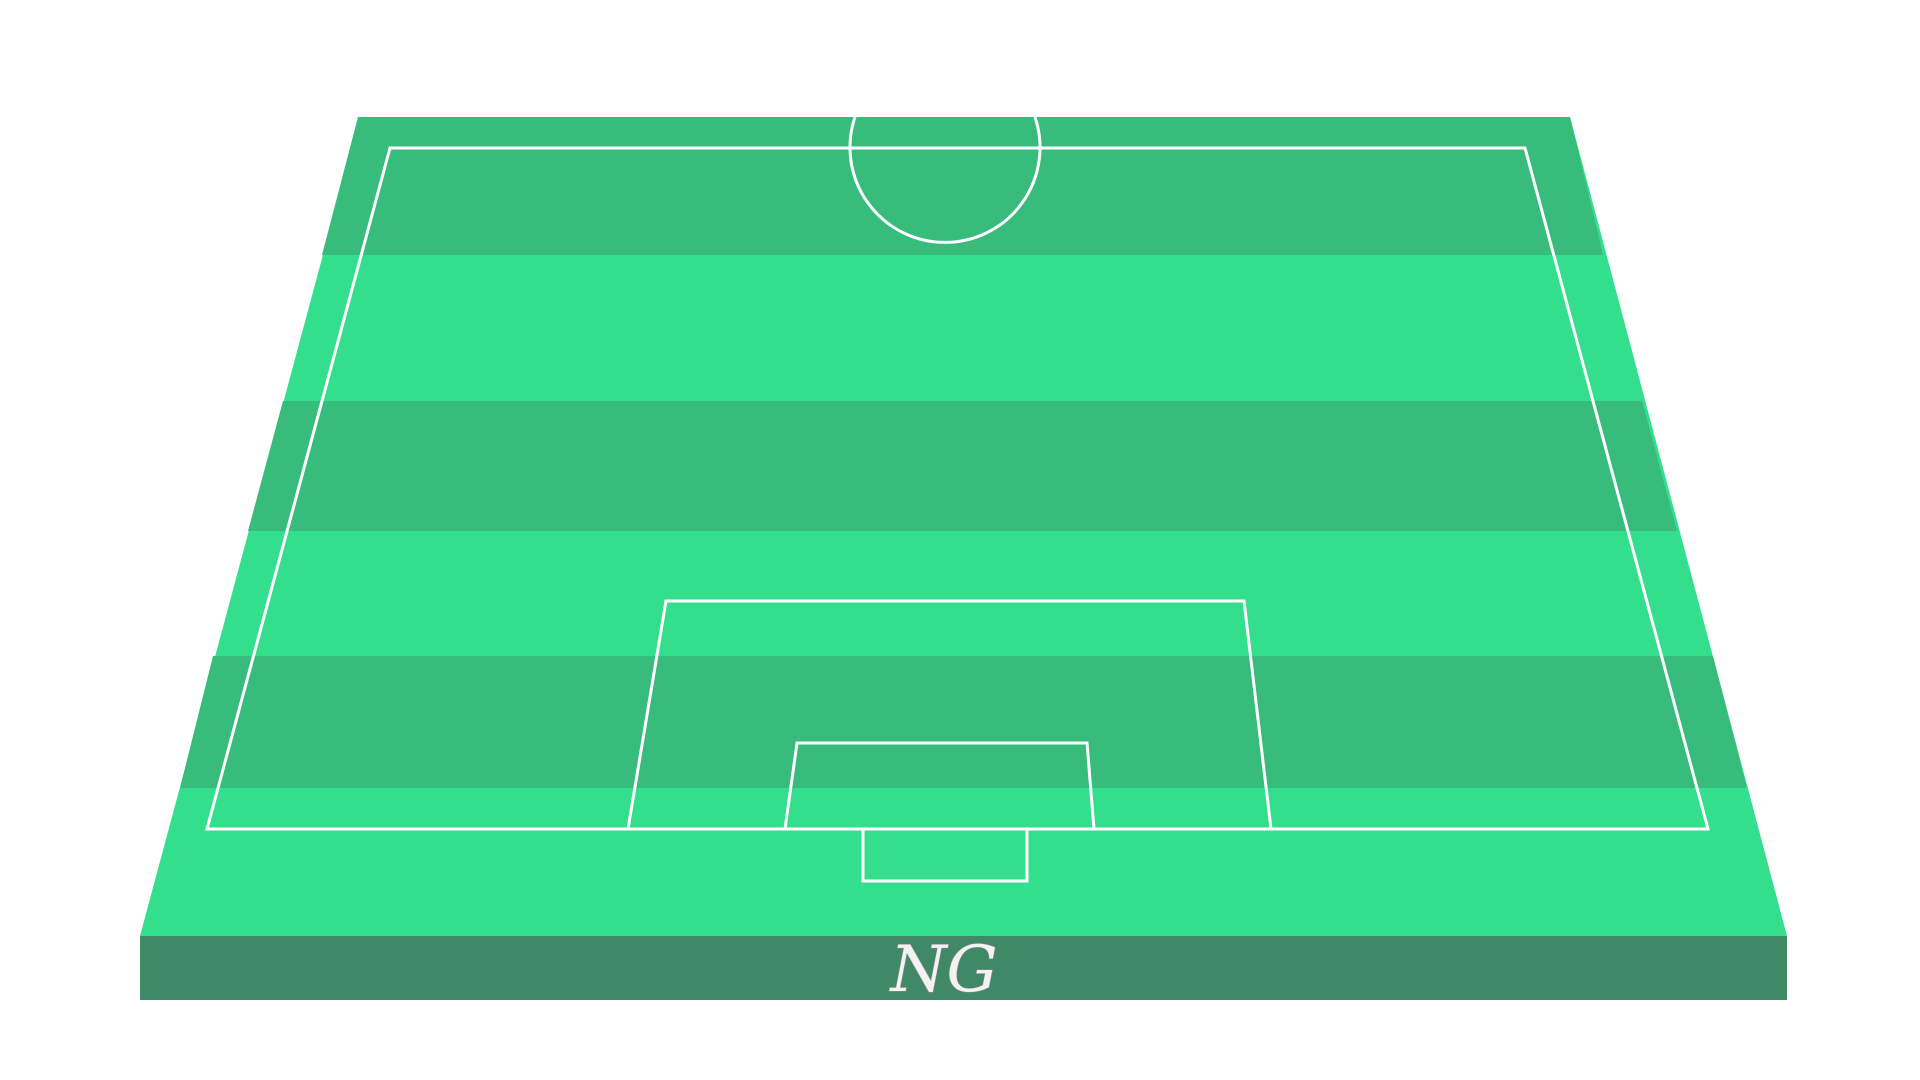 This screenshot has width=1920, height=1080. I want to click on pitch-front-edge, so click(963, 968).